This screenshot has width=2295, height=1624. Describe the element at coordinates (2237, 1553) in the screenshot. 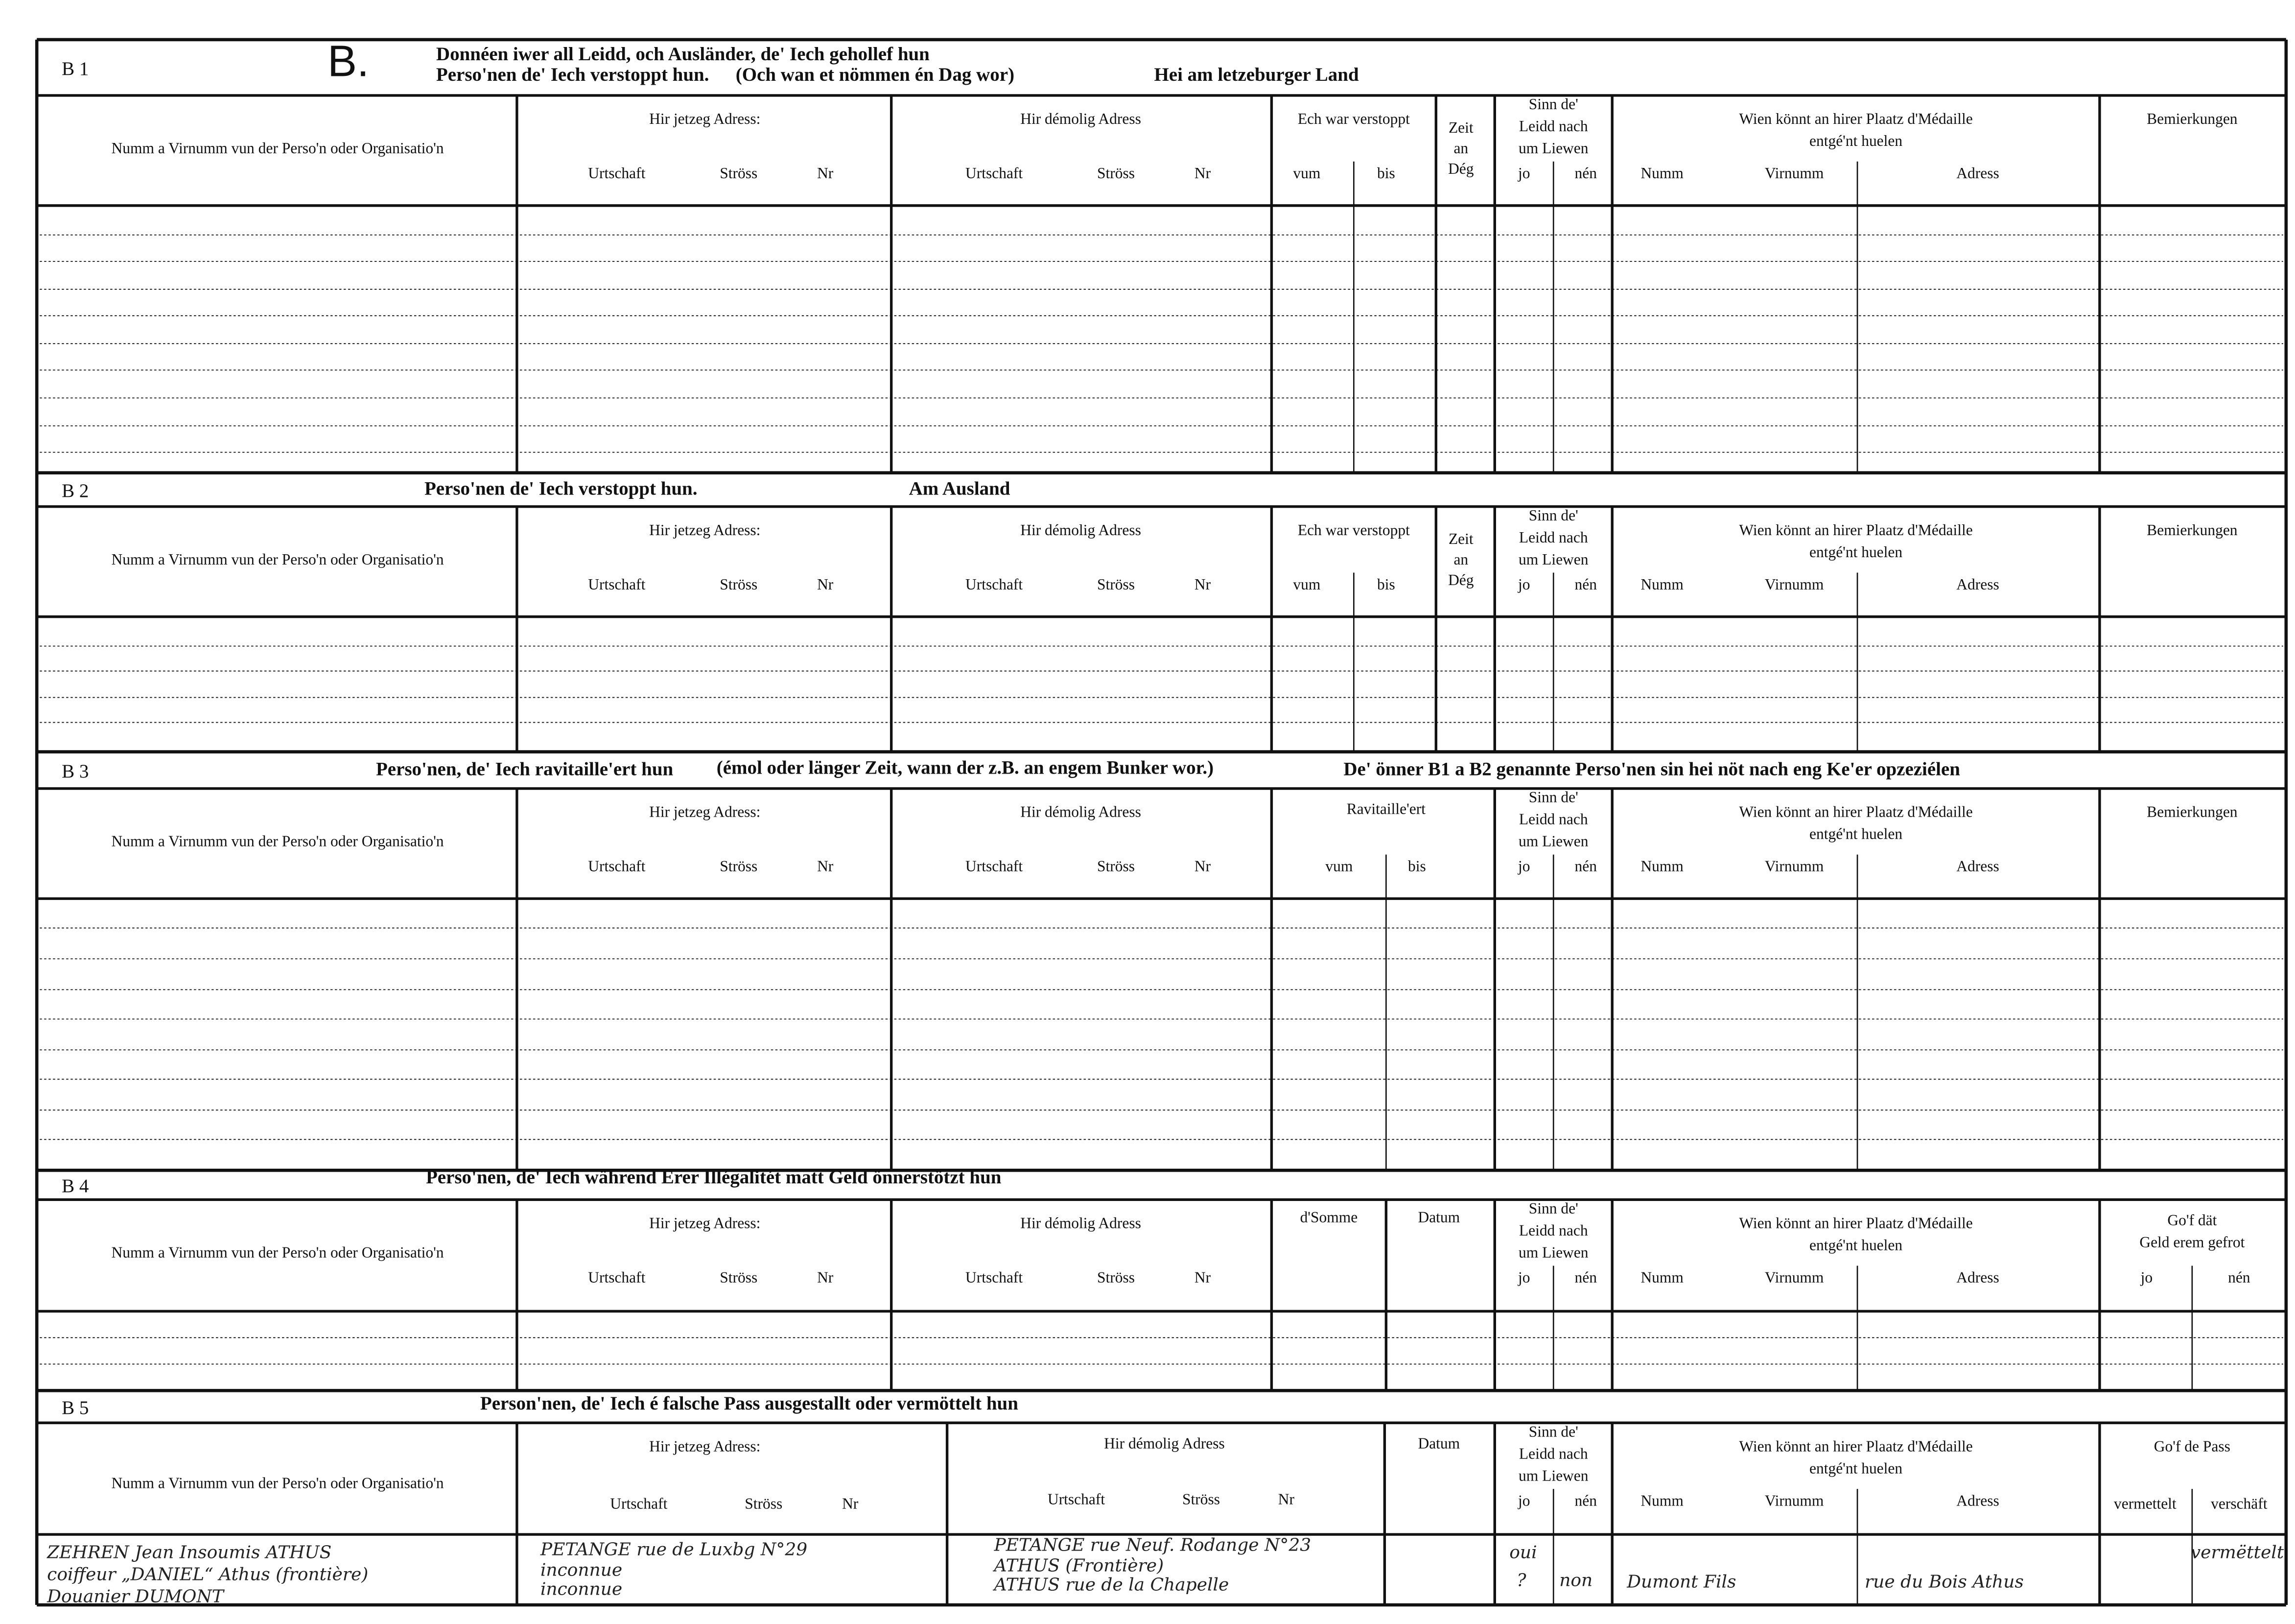

I see `handwritten-entry: vermëttelt` at that location.